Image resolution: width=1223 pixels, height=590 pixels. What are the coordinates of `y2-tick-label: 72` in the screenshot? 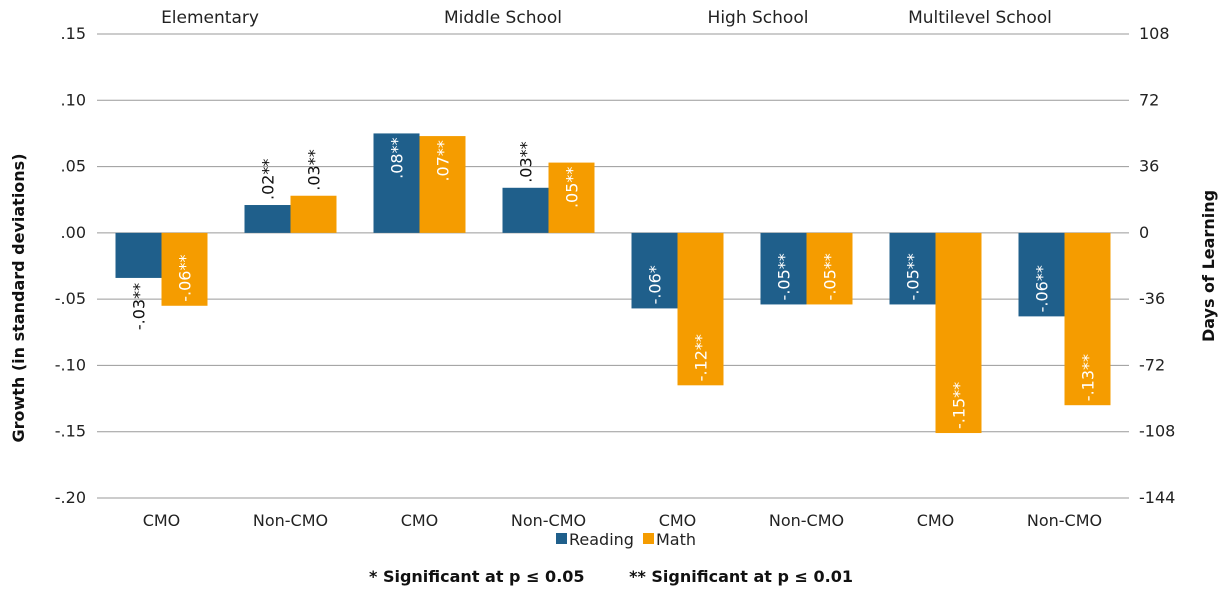 It's located at (1149, 99).